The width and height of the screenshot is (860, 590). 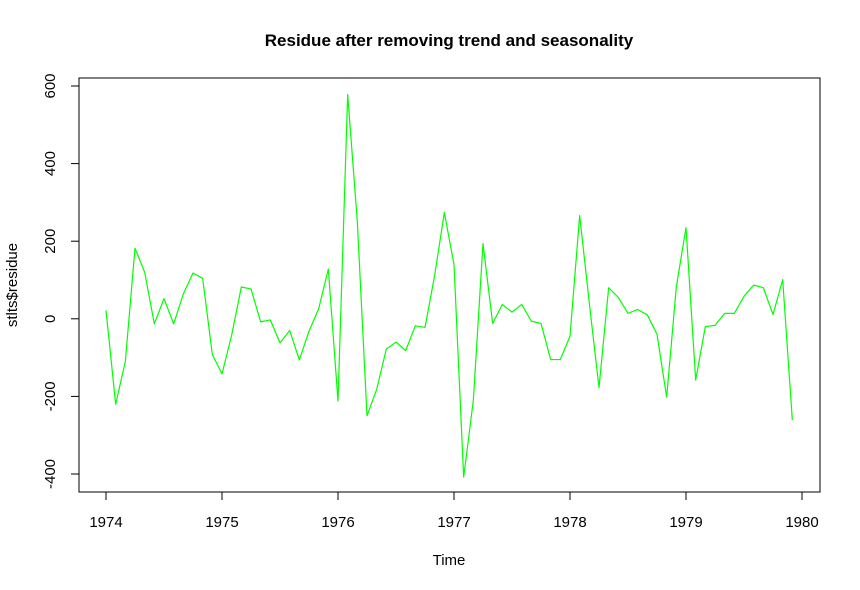 What do you see at coordinates (50, 319) in the screenshot?
I see `y-tick-label: 0` at bounding box center [50, 319].